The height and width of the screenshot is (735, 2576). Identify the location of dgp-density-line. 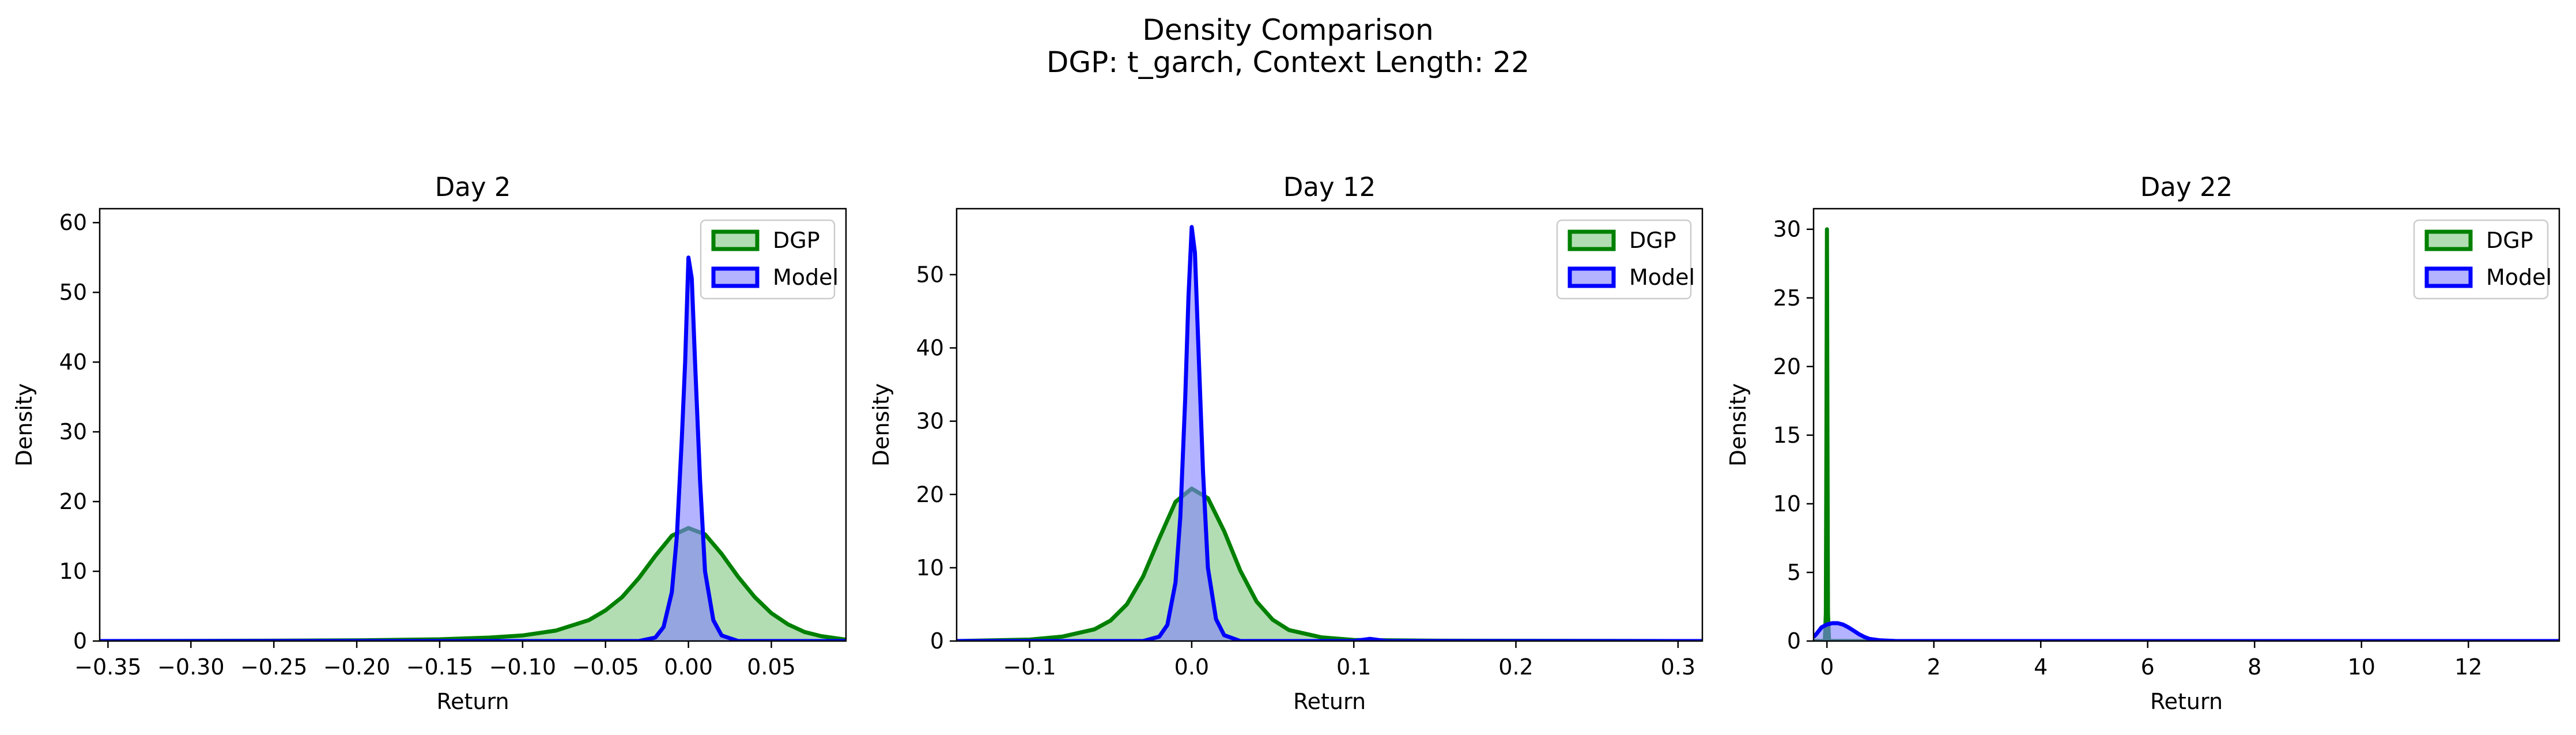
(1329, 564).